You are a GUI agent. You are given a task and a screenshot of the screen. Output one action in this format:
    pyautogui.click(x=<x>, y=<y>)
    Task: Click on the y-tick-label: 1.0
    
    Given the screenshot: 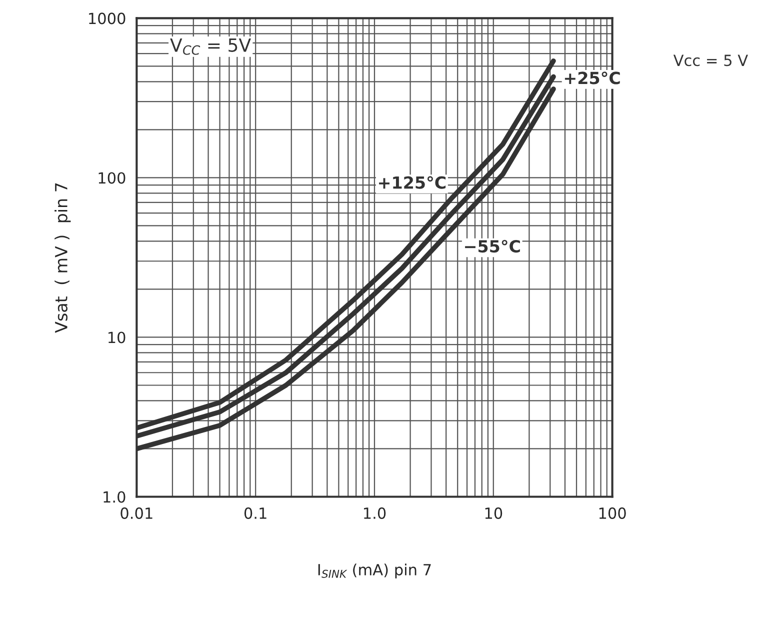 What is the action you would take?
    pyautogui.click(x=115, y=497)
    